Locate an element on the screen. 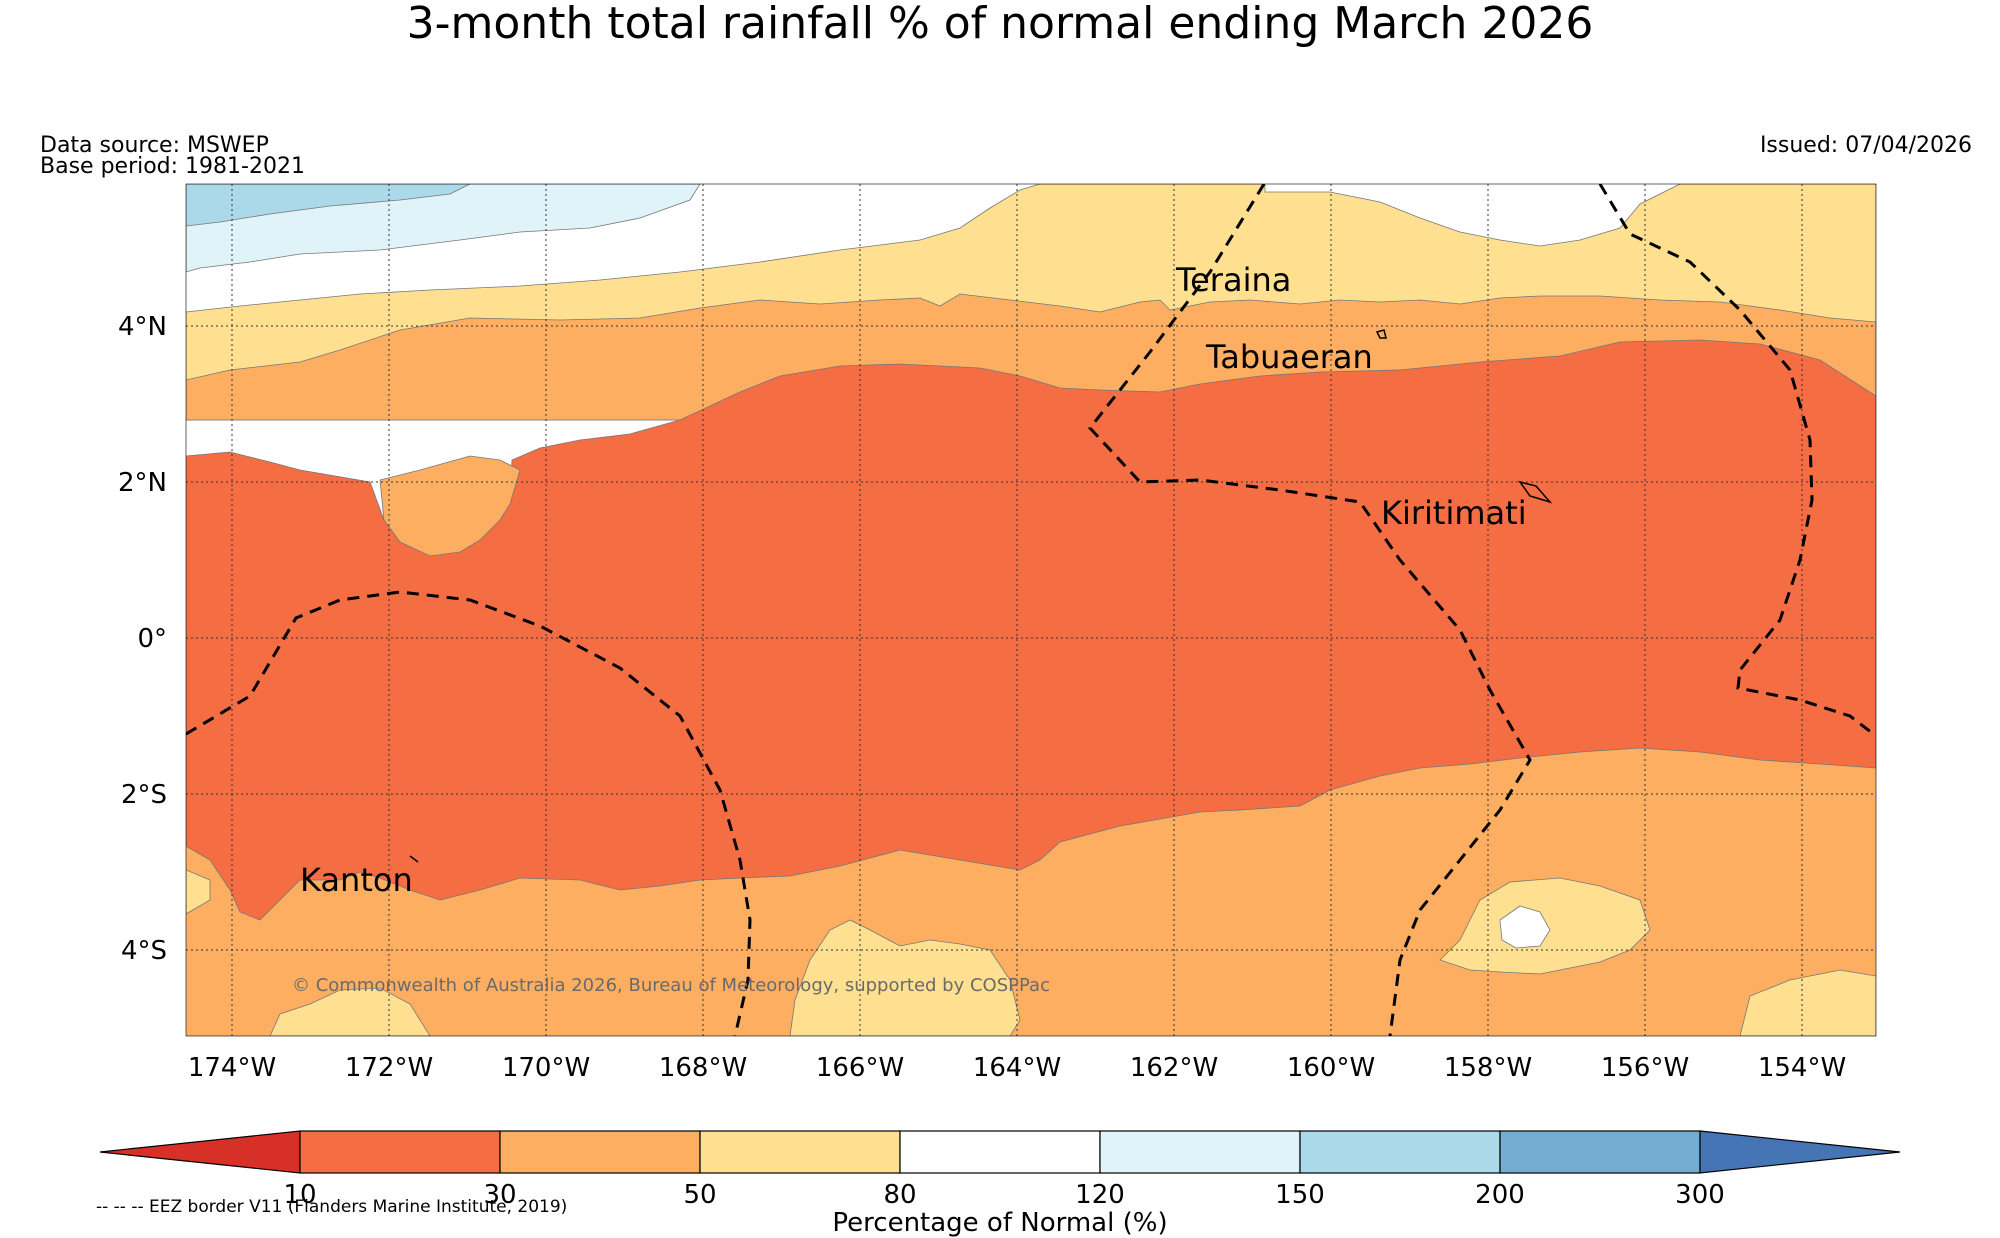  colorbar-tick-label: 150 is located at coordinates (1300, 1195).